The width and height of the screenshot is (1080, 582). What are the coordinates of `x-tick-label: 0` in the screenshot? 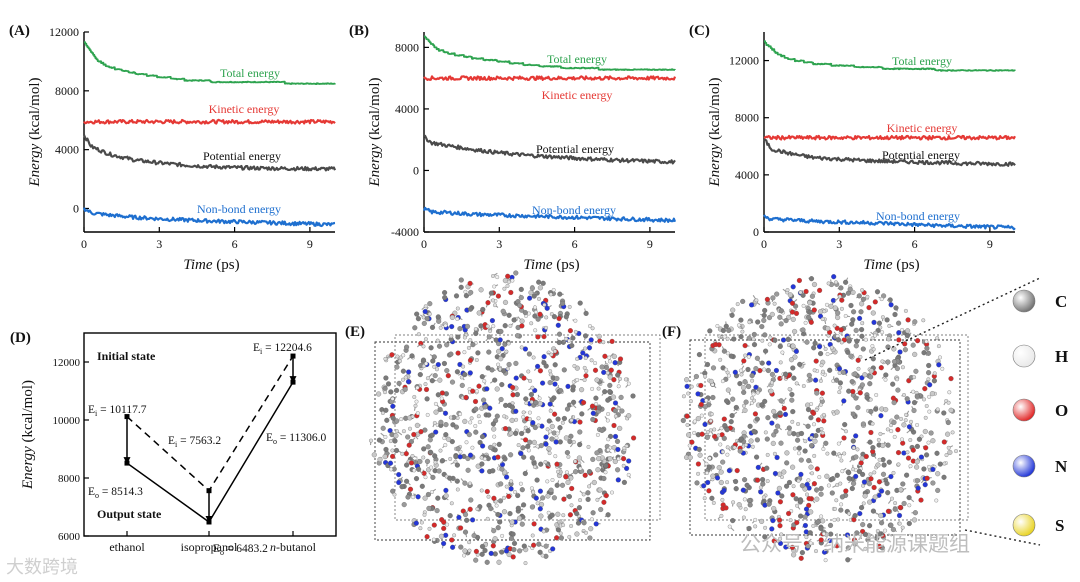 It's located at (84, 244).